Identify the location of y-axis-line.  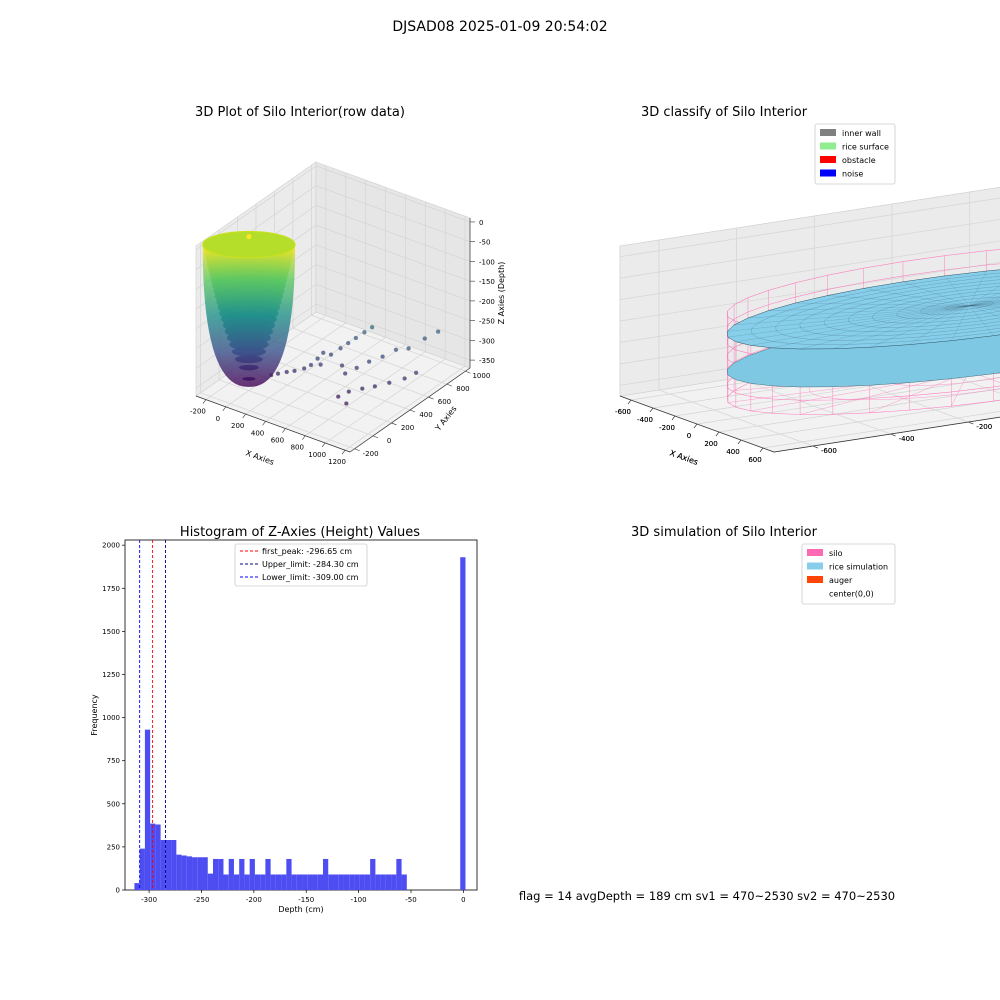
(886, 434).